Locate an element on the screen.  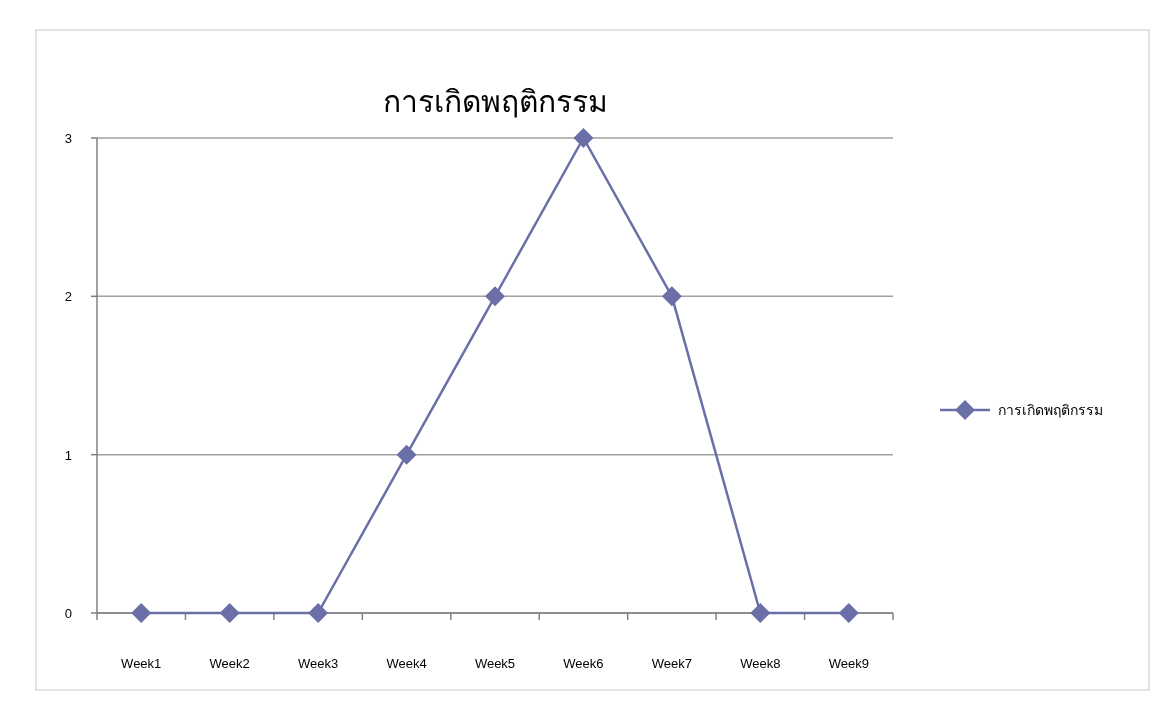
y-tick-label: 0 is located at coordinates (68, 613).